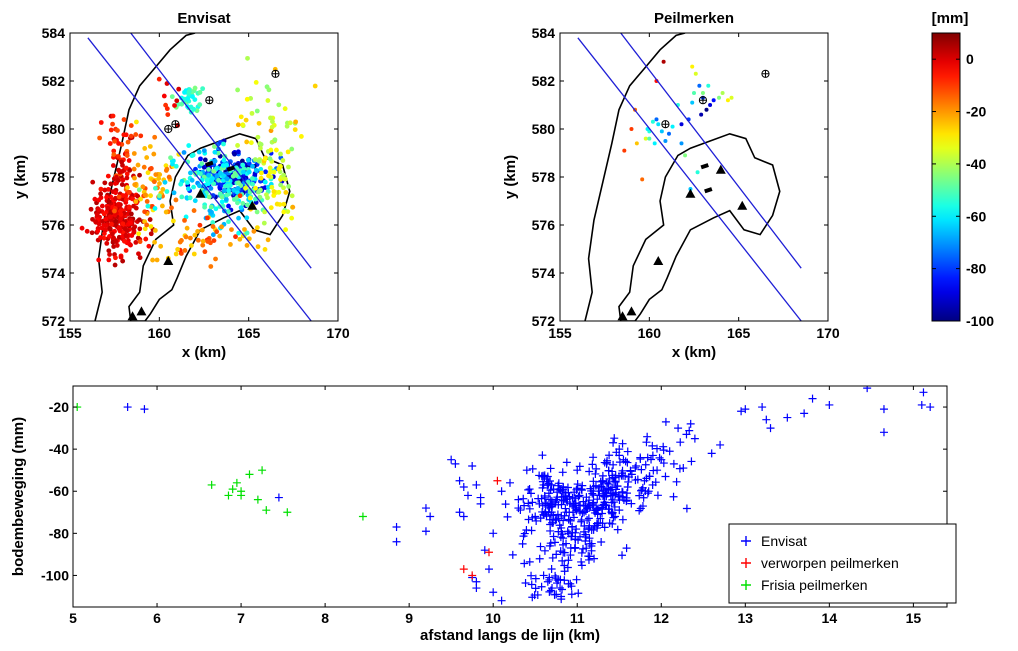  I want to click on legend-box, so click(842, 563).